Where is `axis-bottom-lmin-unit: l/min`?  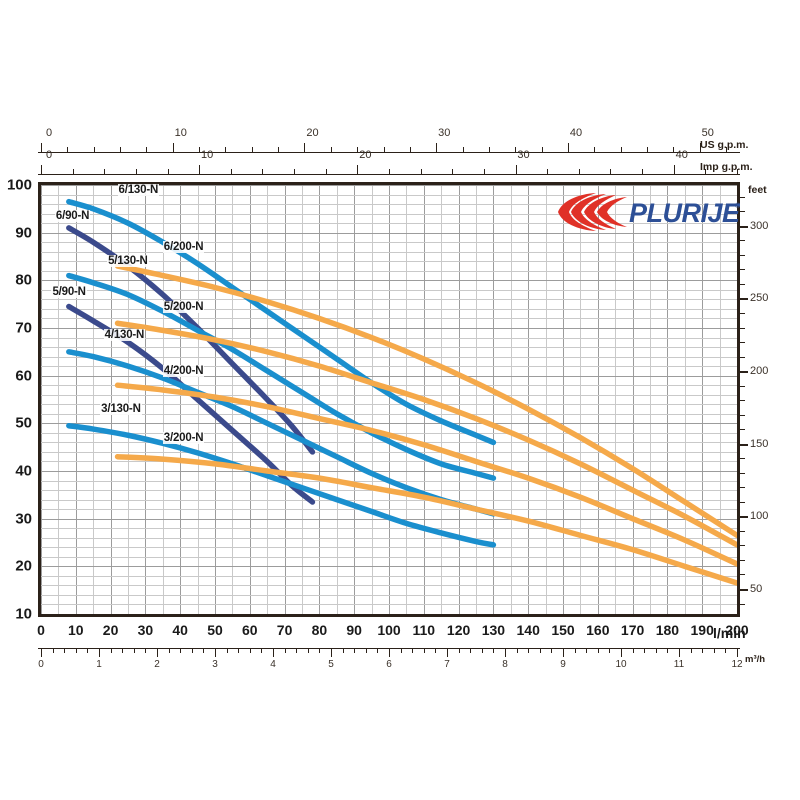 axis-bottom-lmin-unit: l/min is located at coordinates (729, 633).